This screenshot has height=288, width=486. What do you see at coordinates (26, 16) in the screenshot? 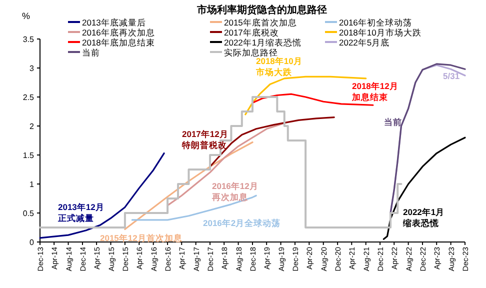
I see `y-axis-title: %` at bounding box center [26, 16].